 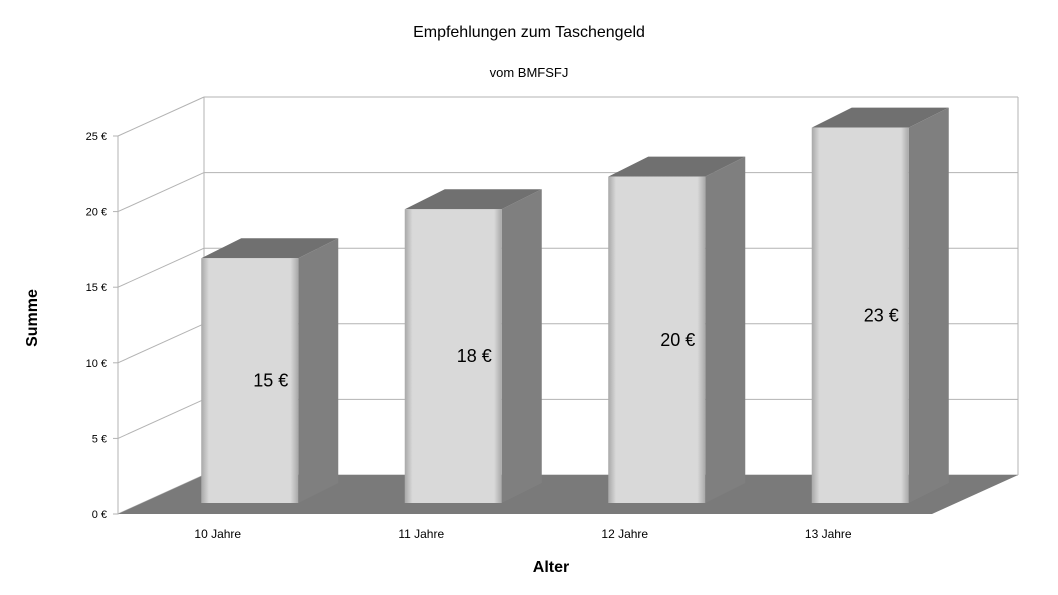 I want to click on x-tick-label: 10 Jahre, so click(x=217, y=534).